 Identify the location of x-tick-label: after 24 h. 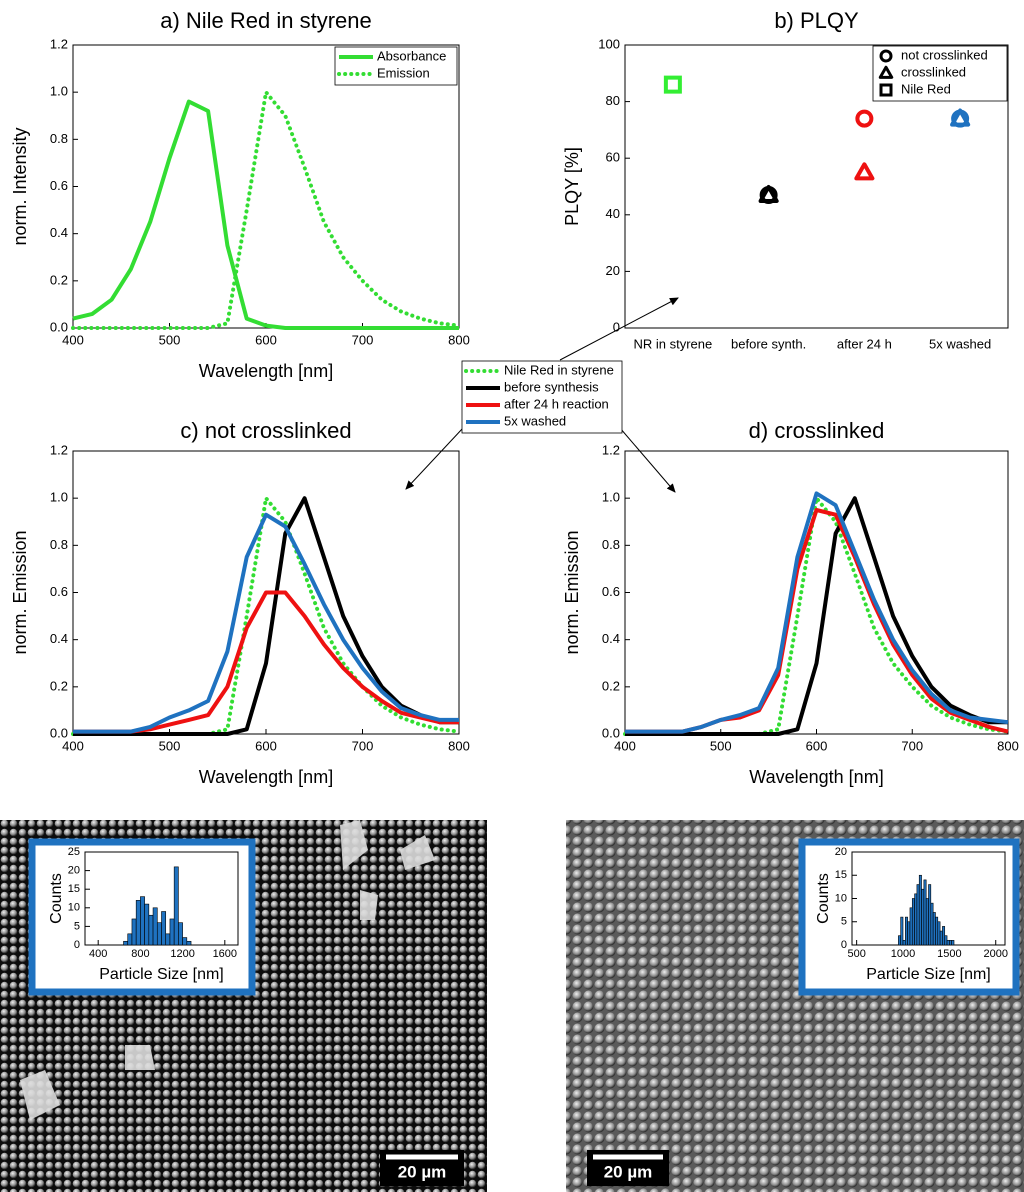
(864, 343).